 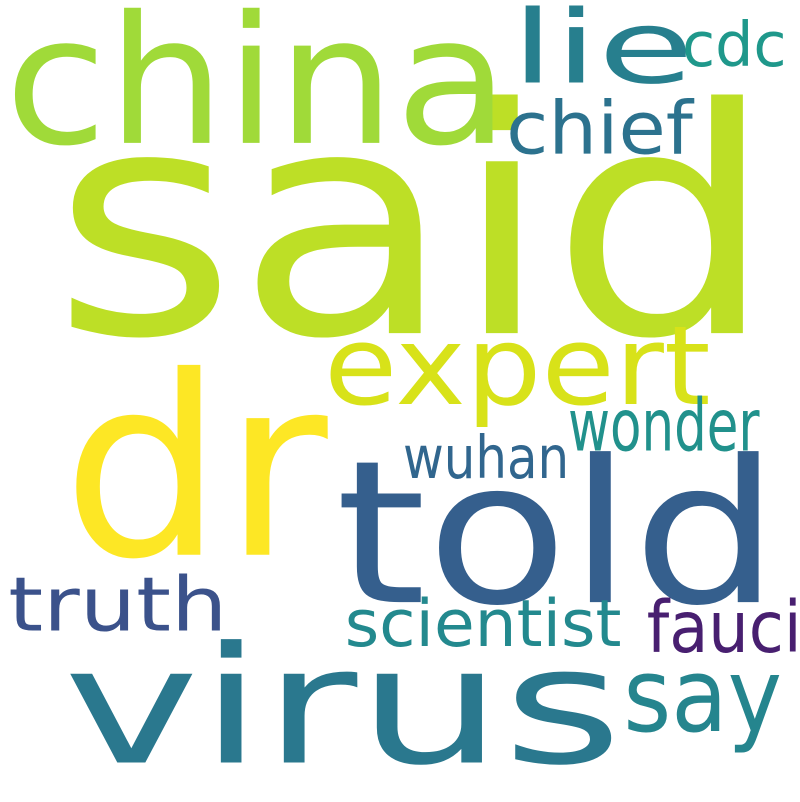 I want to click on word-cdc: cdc, so click(x=734, y=45).